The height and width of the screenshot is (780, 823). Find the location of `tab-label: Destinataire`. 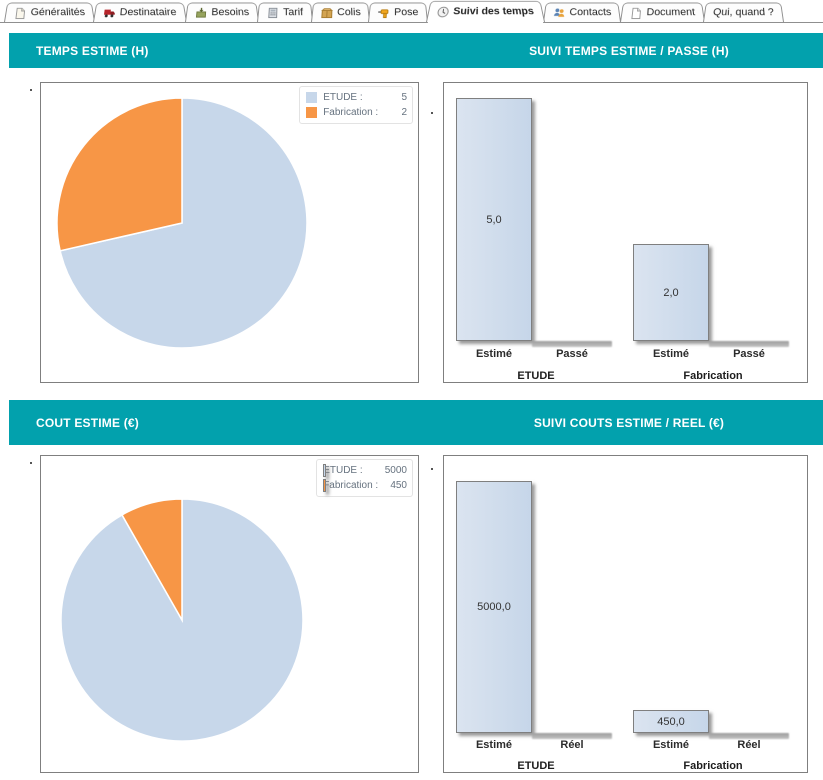

tab-label: Destinataire is located at coordinates (148, 12).